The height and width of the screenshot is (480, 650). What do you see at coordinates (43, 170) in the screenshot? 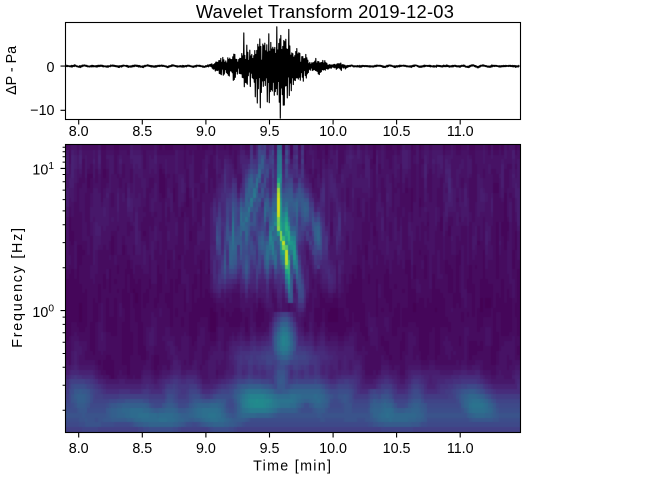
I see `svg-text: 10¹` at bounding box center [43, 170].